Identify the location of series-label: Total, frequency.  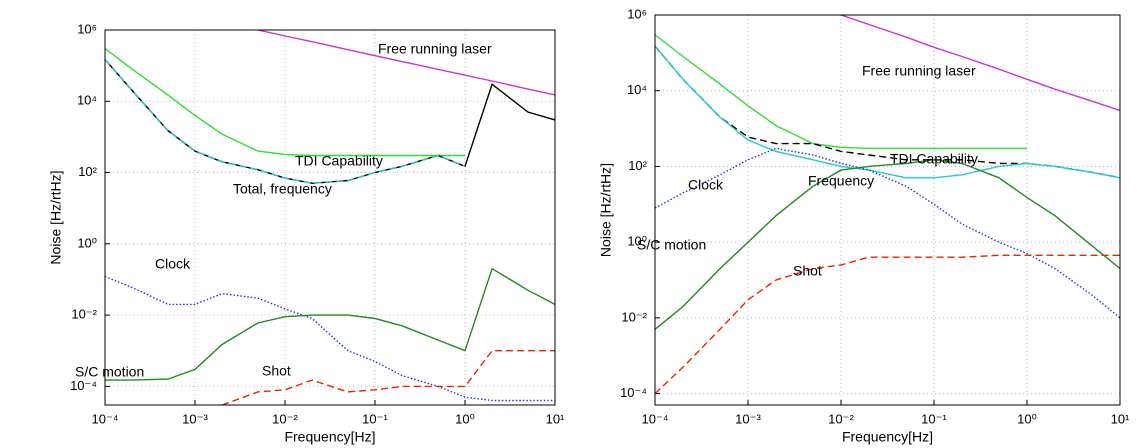
(282, 189).